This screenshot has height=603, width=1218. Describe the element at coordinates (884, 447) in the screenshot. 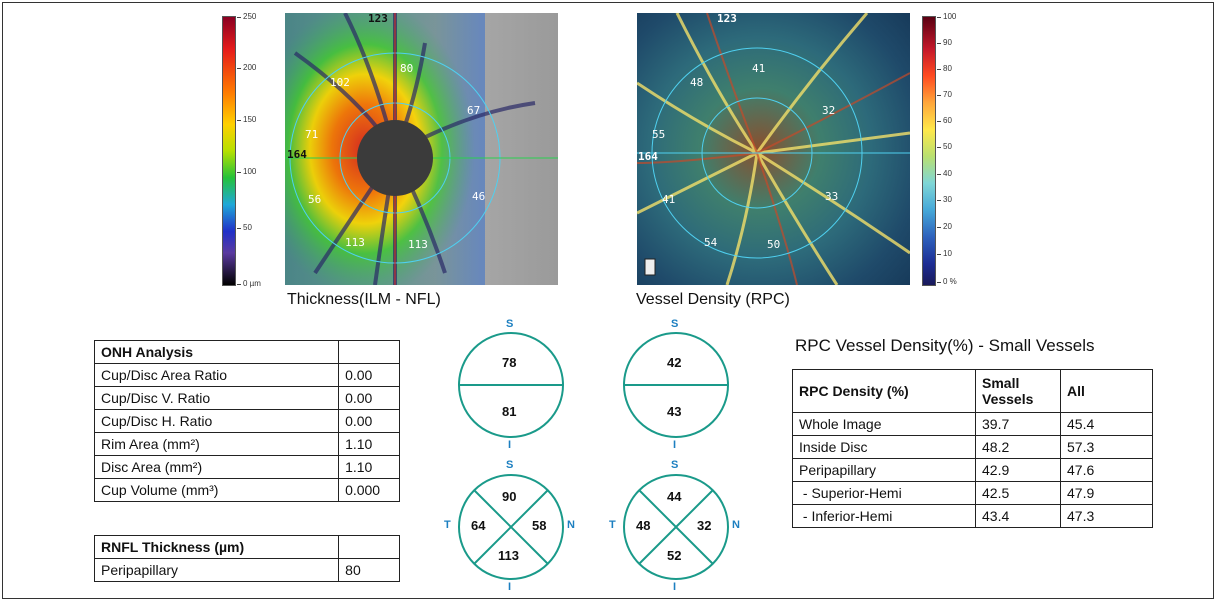

I see `row-label: Inside Disc` at that location.